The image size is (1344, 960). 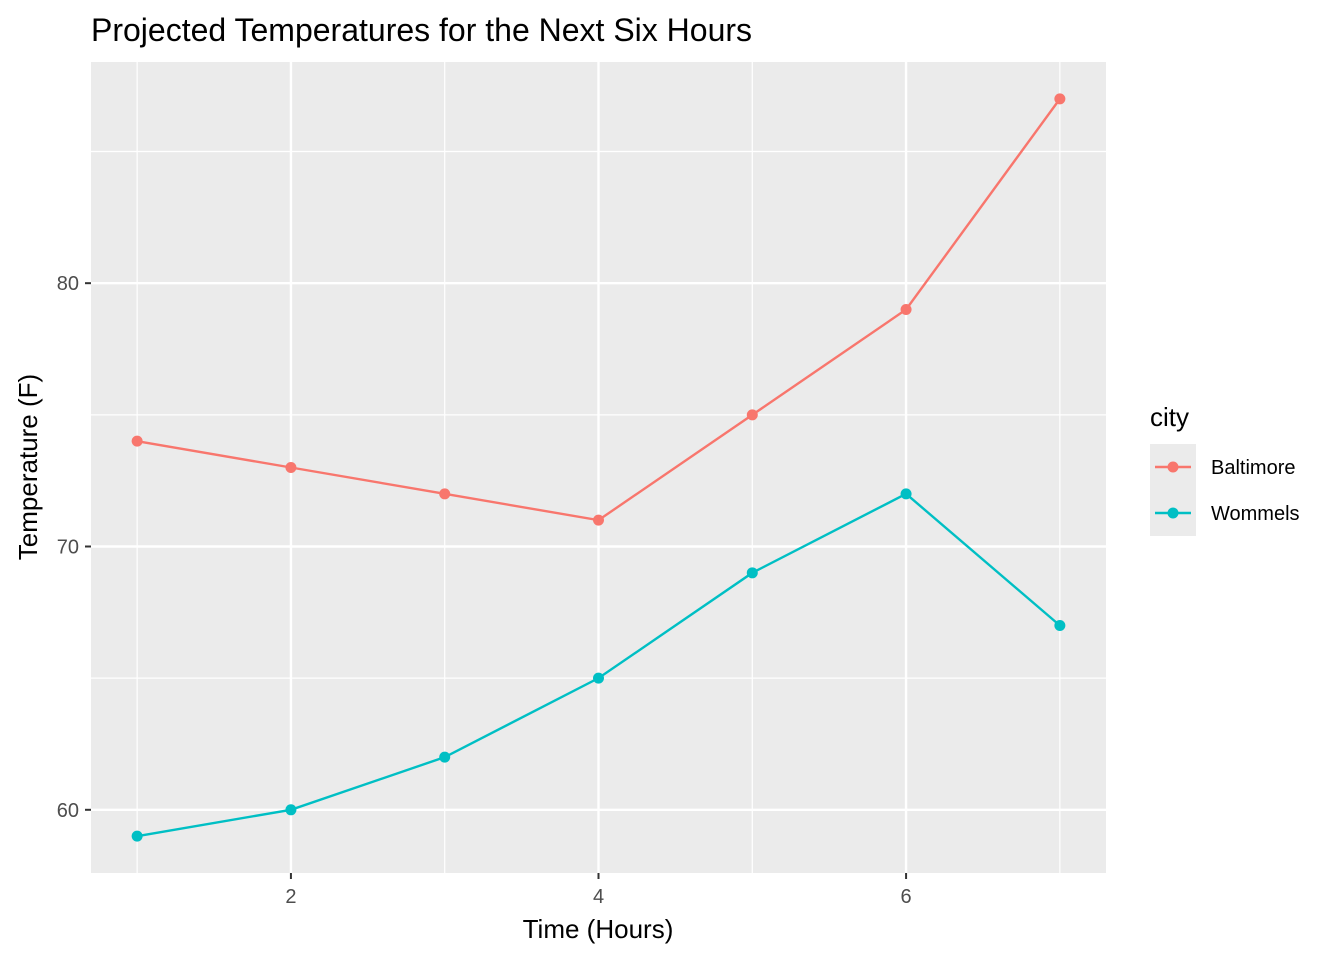 What do you see at coordinates (28, 467) in the screenshot?
I see `y-axis-title: Temperature (F)` at bounding box center [28, 467].